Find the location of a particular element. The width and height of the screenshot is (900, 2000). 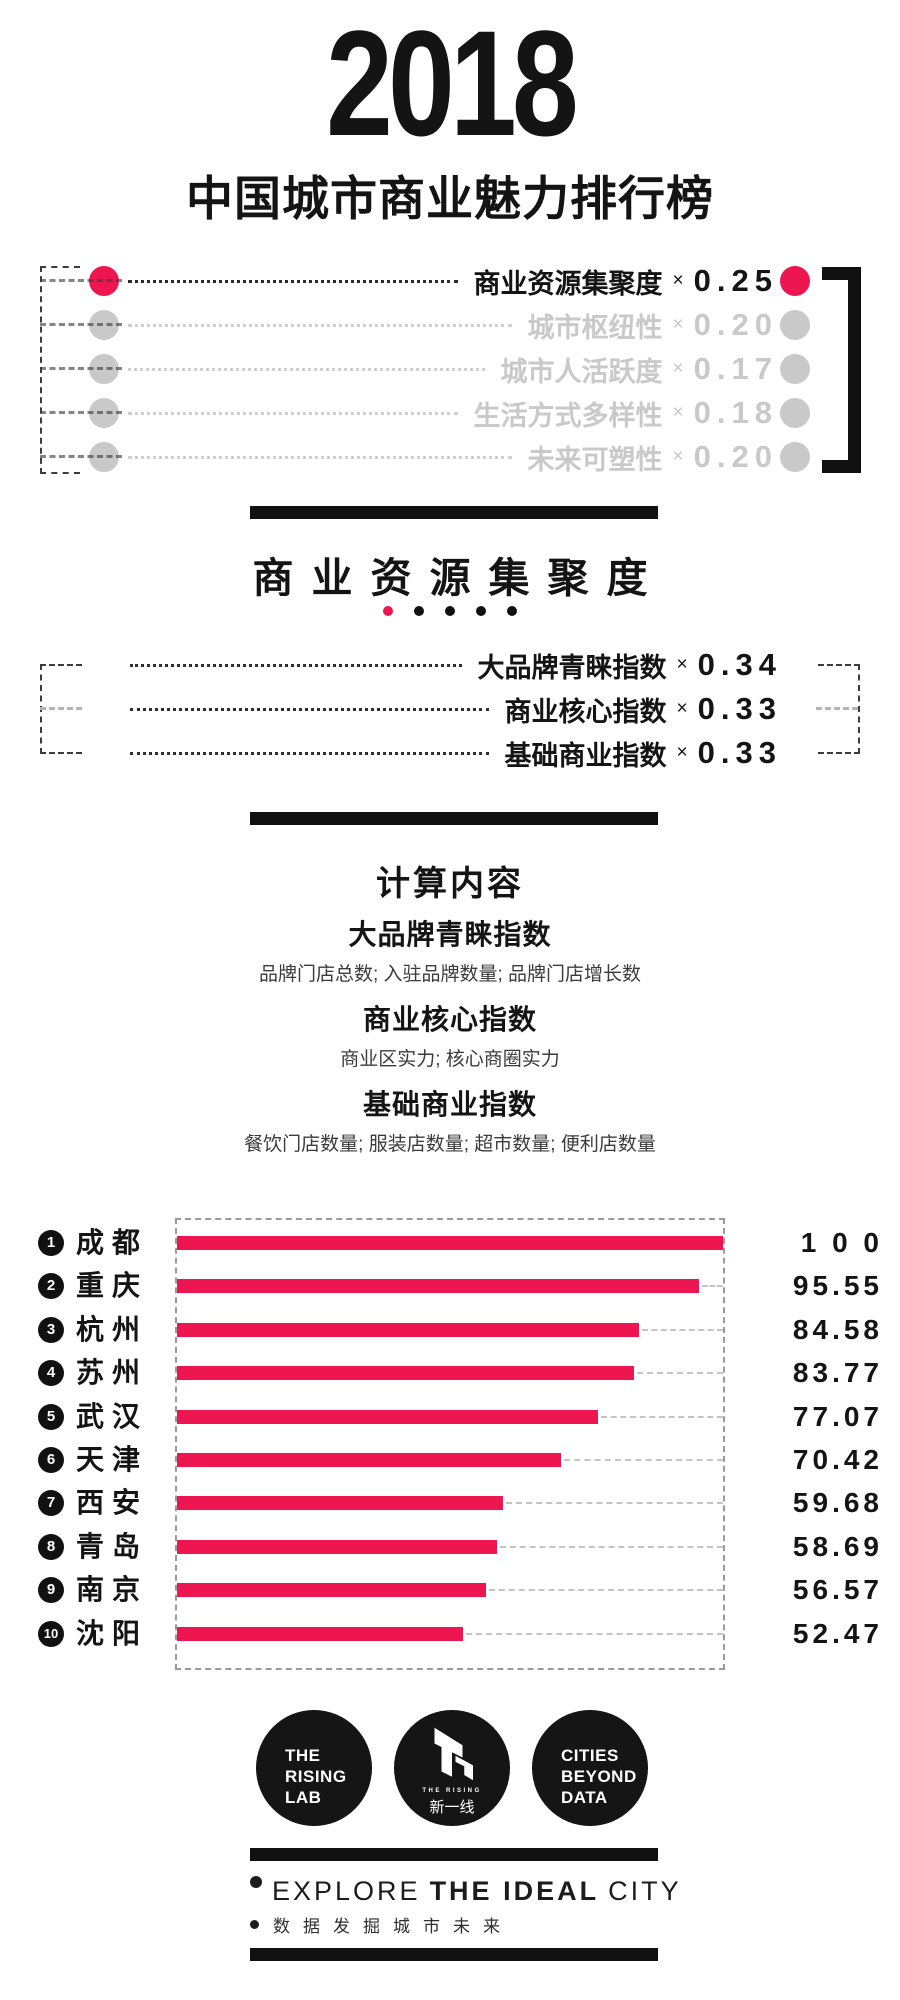

calculation-title: 计算内容 is located at coordinates (450, 884).